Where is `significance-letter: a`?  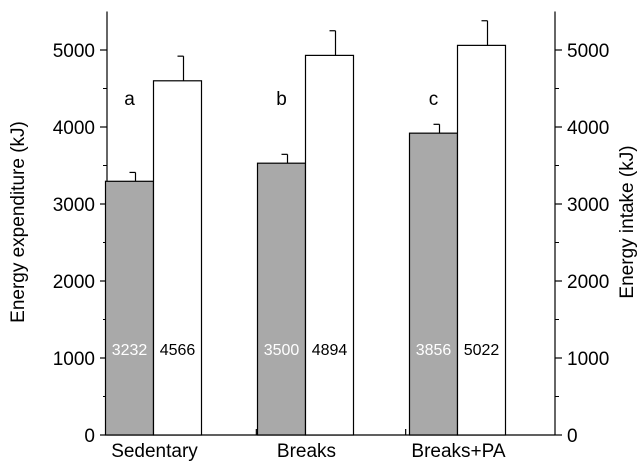
significance-letter: a is located at coordinates (129, 99).